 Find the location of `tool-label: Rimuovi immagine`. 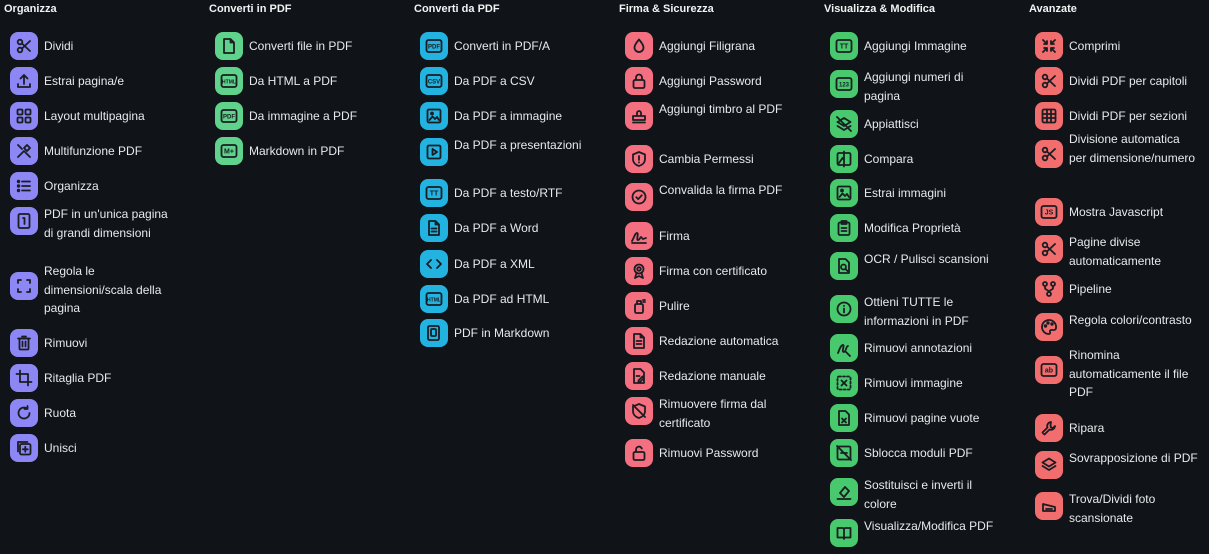

tool-label: Rimuovi immagine is located at coordinates (913, 383).